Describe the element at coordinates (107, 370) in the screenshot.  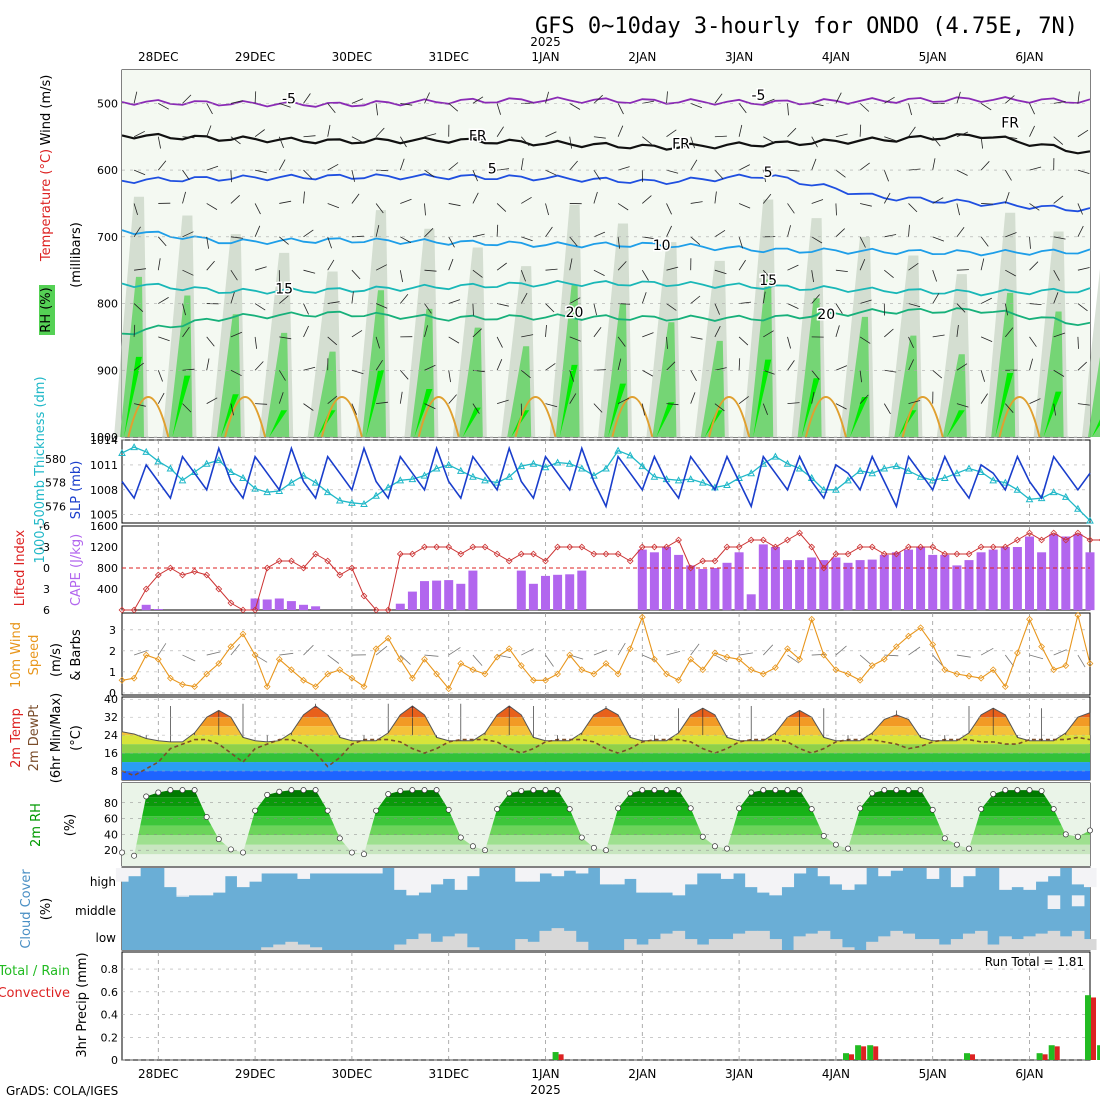
I see `pressure-tick-label: 900` at that location.